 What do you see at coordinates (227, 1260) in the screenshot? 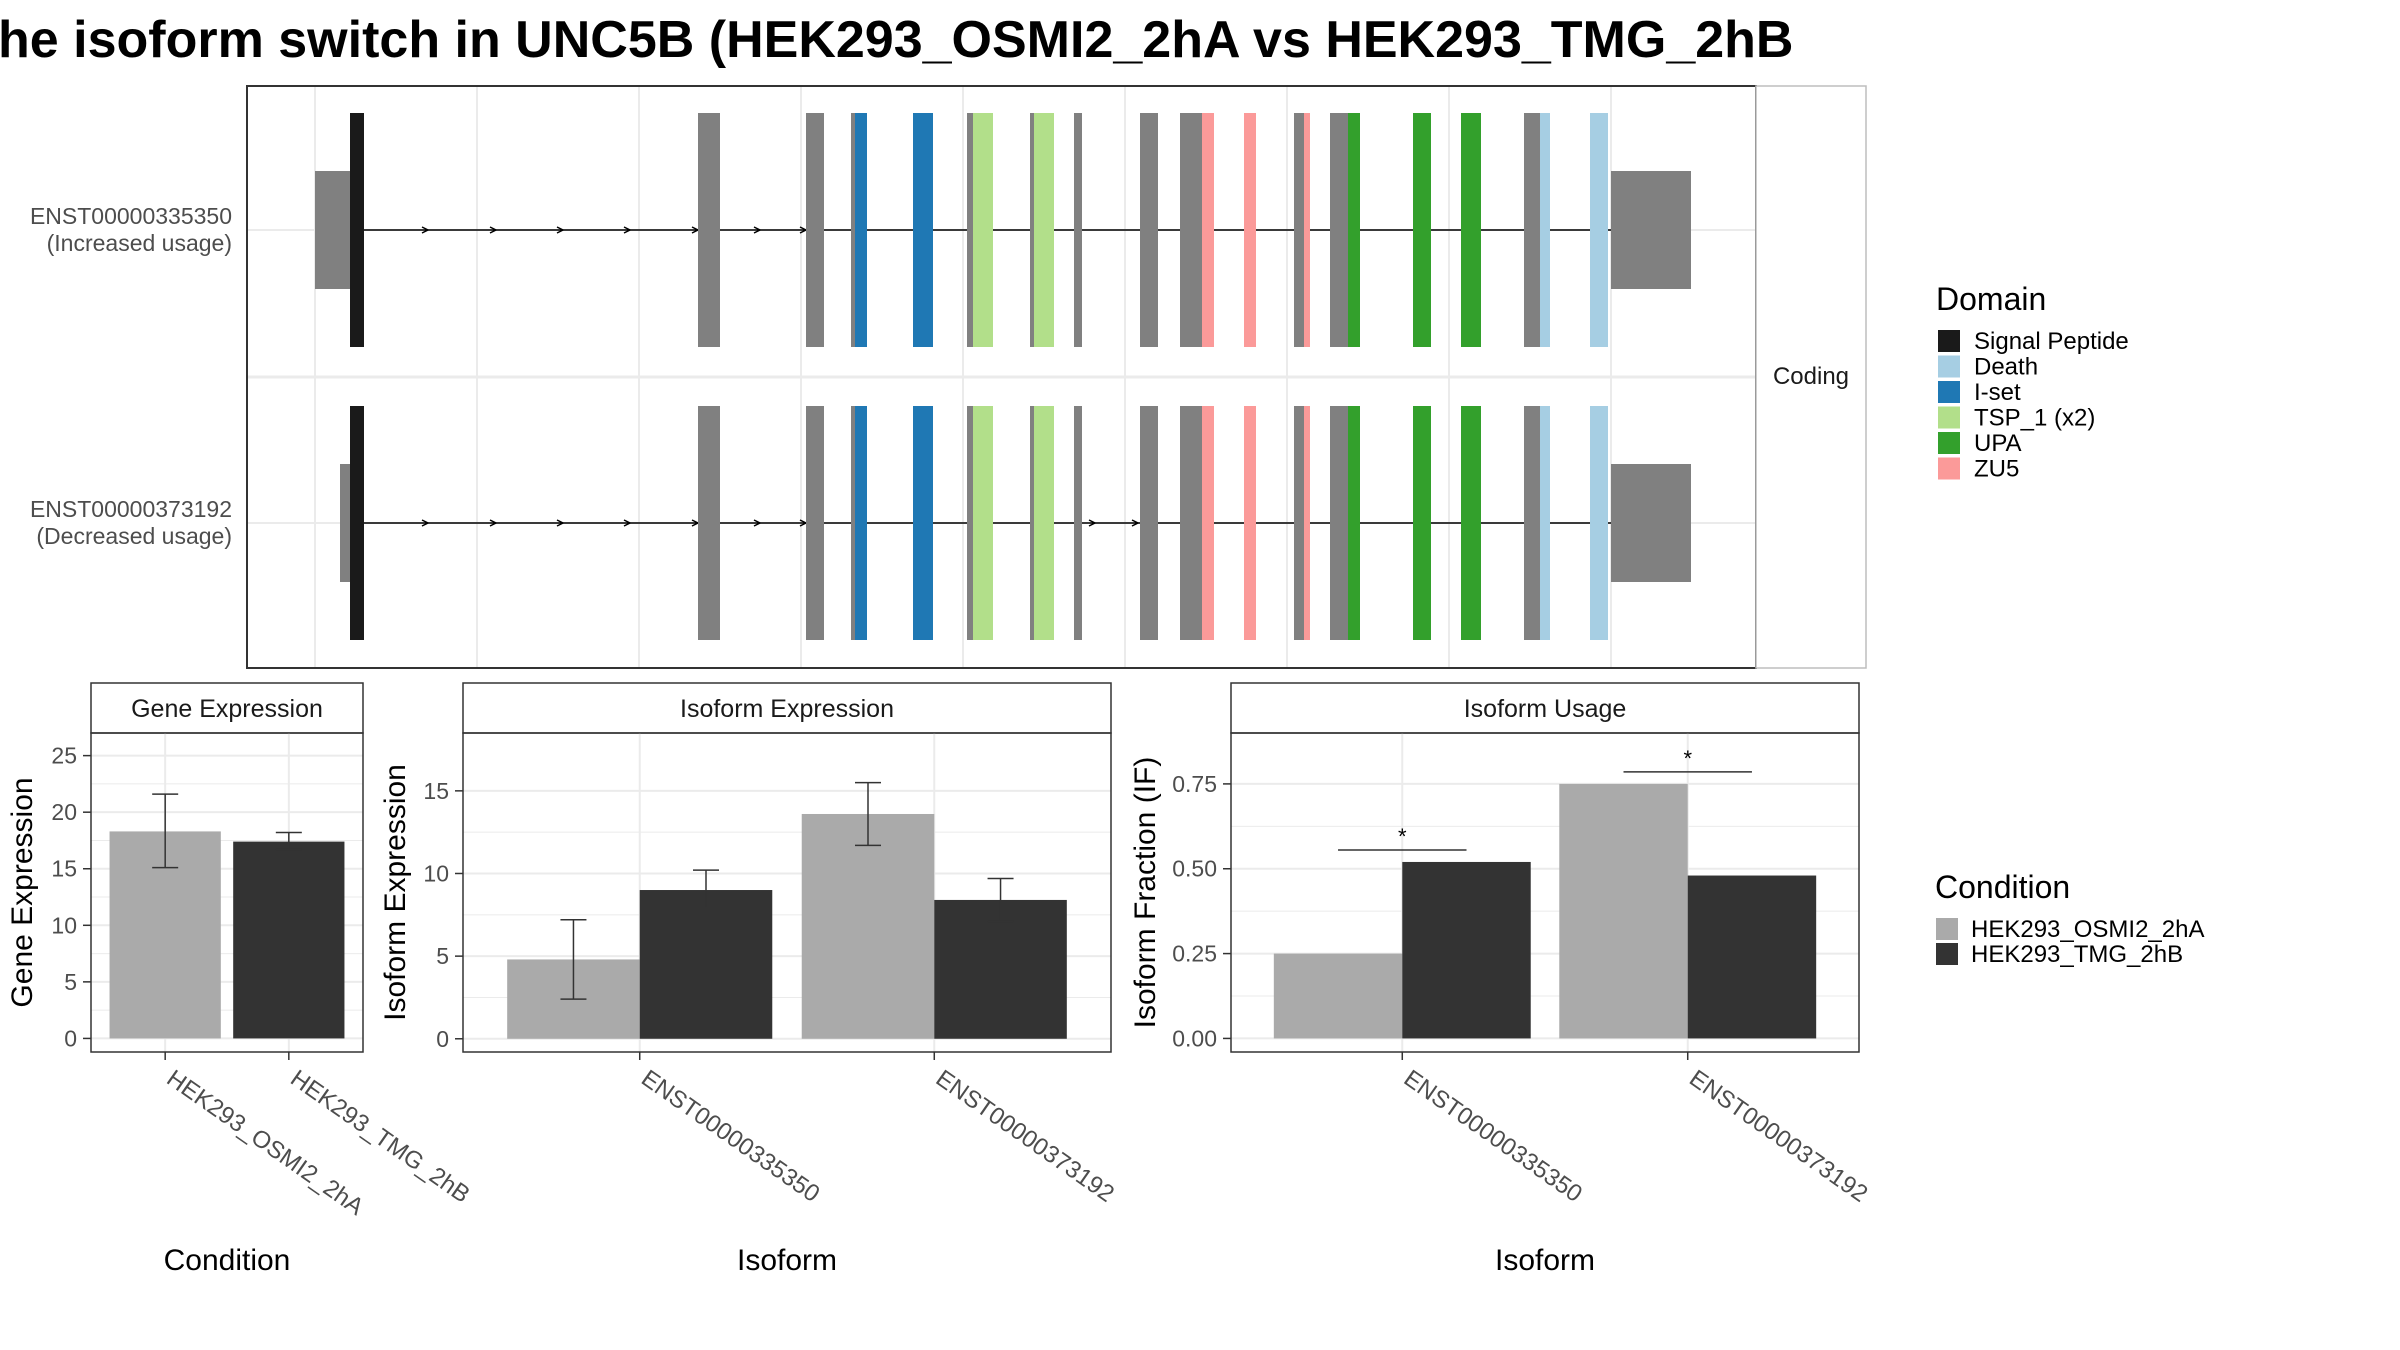
I see `x-axis-title: Condition` at bounding box center [227, 1260].